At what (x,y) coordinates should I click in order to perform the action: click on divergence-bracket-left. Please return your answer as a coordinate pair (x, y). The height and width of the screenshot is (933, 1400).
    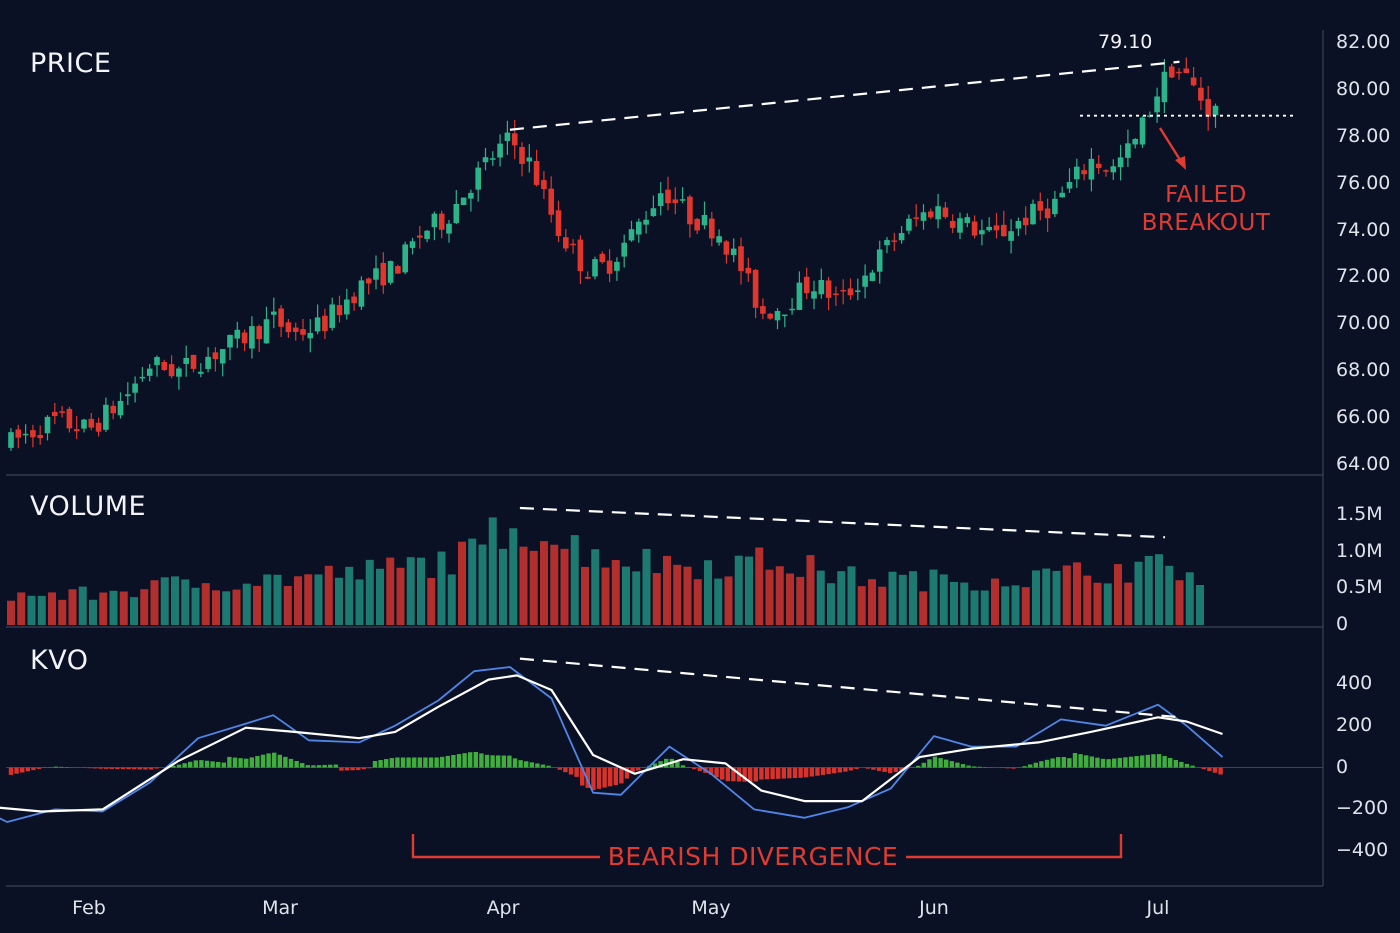
    Looking at the image, I should click on (505, 846).